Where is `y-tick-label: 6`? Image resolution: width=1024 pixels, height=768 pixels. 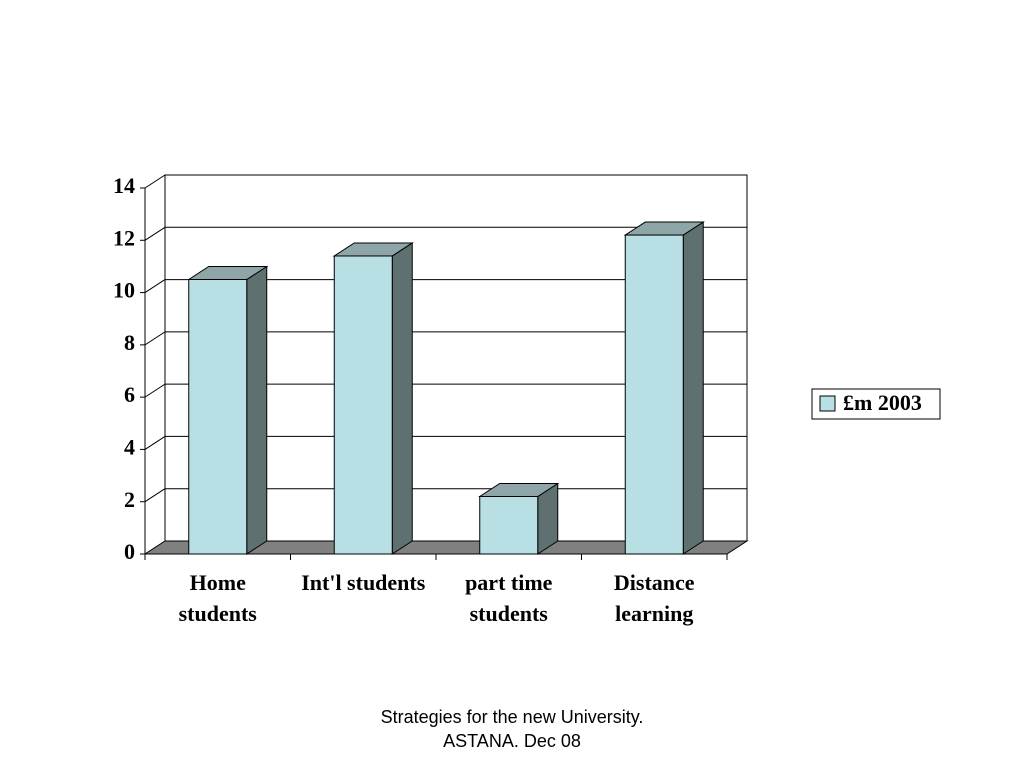 y-tick-label: 6 is located at coordinates (129, 394).